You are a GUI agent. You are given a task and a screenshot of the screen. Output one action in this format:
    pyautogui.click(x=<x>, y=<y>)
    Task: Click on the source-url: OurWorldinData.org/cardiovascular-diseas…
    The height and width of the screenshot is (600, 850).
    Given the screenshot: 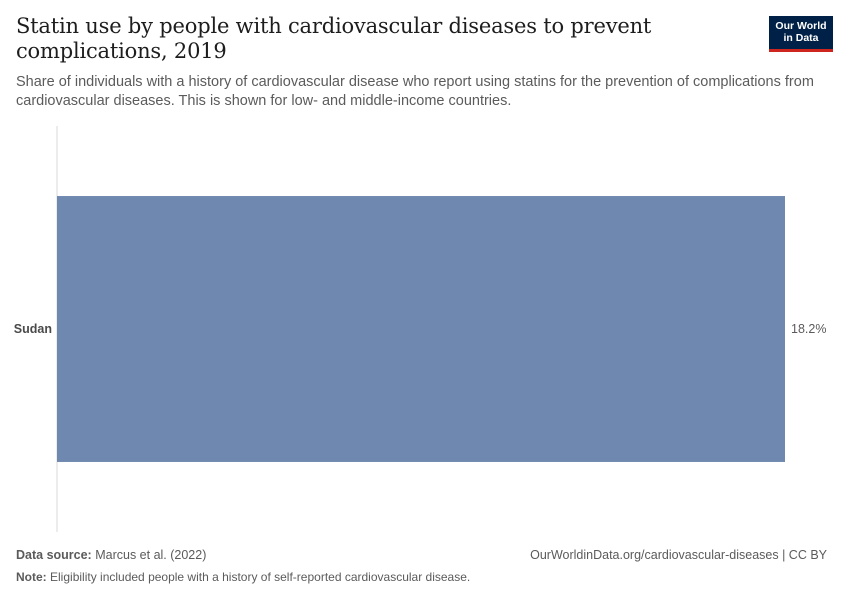 What is the action you would take?
    pyautogui.click(x=678, y=555)
    